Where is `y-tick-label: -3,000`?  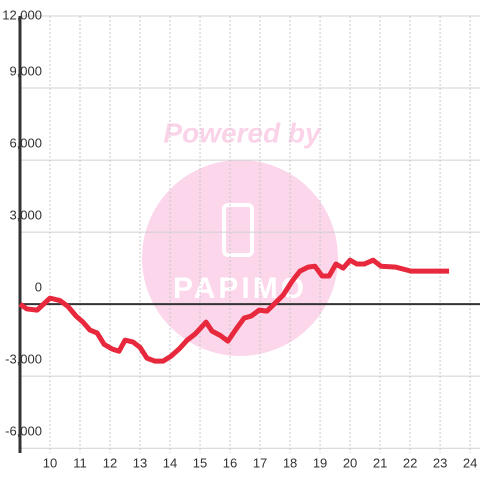
y-tick-label: -3,000 is located at coordinates (23, 359).